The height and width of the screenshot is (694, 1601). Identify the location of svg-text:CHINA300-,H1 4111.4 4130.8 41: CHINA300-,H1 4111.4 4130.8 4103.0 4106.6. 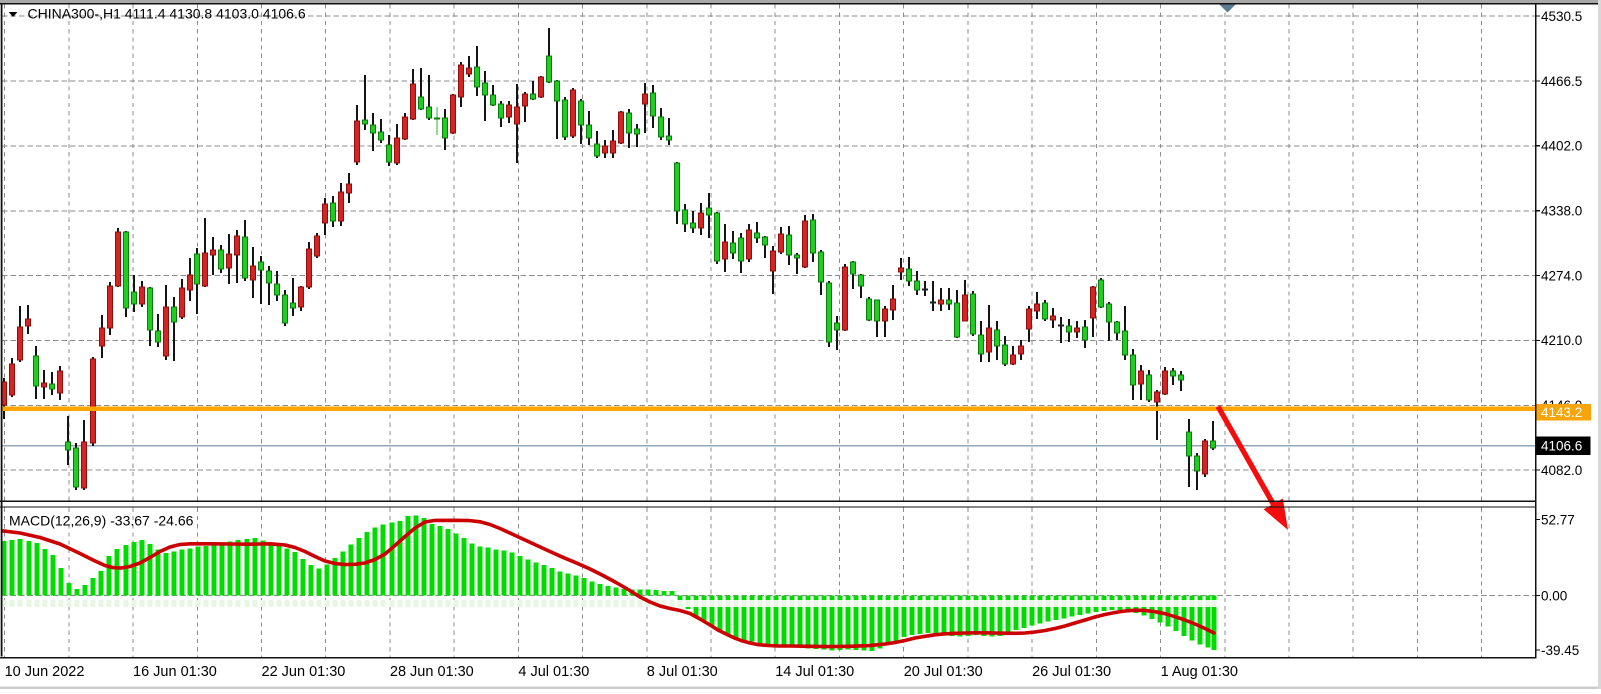
(167, 14).